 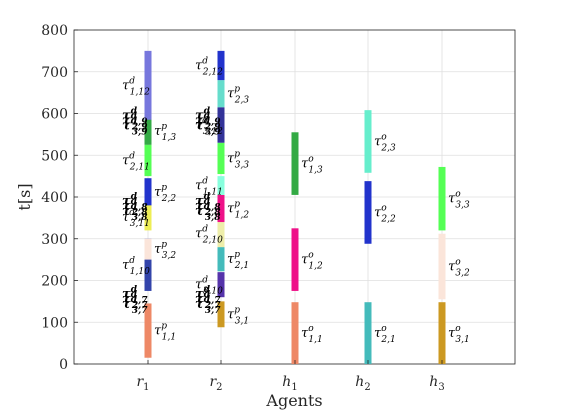 I want to click on y-axis-label: t[s], so click(x=24, y=196).